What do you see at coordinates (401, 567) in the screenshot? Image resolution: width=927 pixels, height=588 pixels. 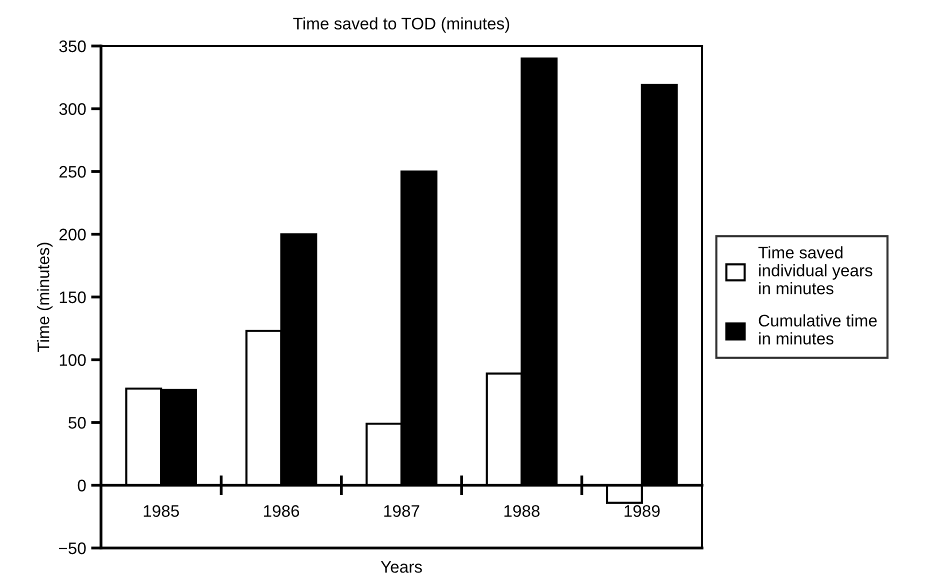 I see `x-axis-title: Years` at bounding box center [401, 567].